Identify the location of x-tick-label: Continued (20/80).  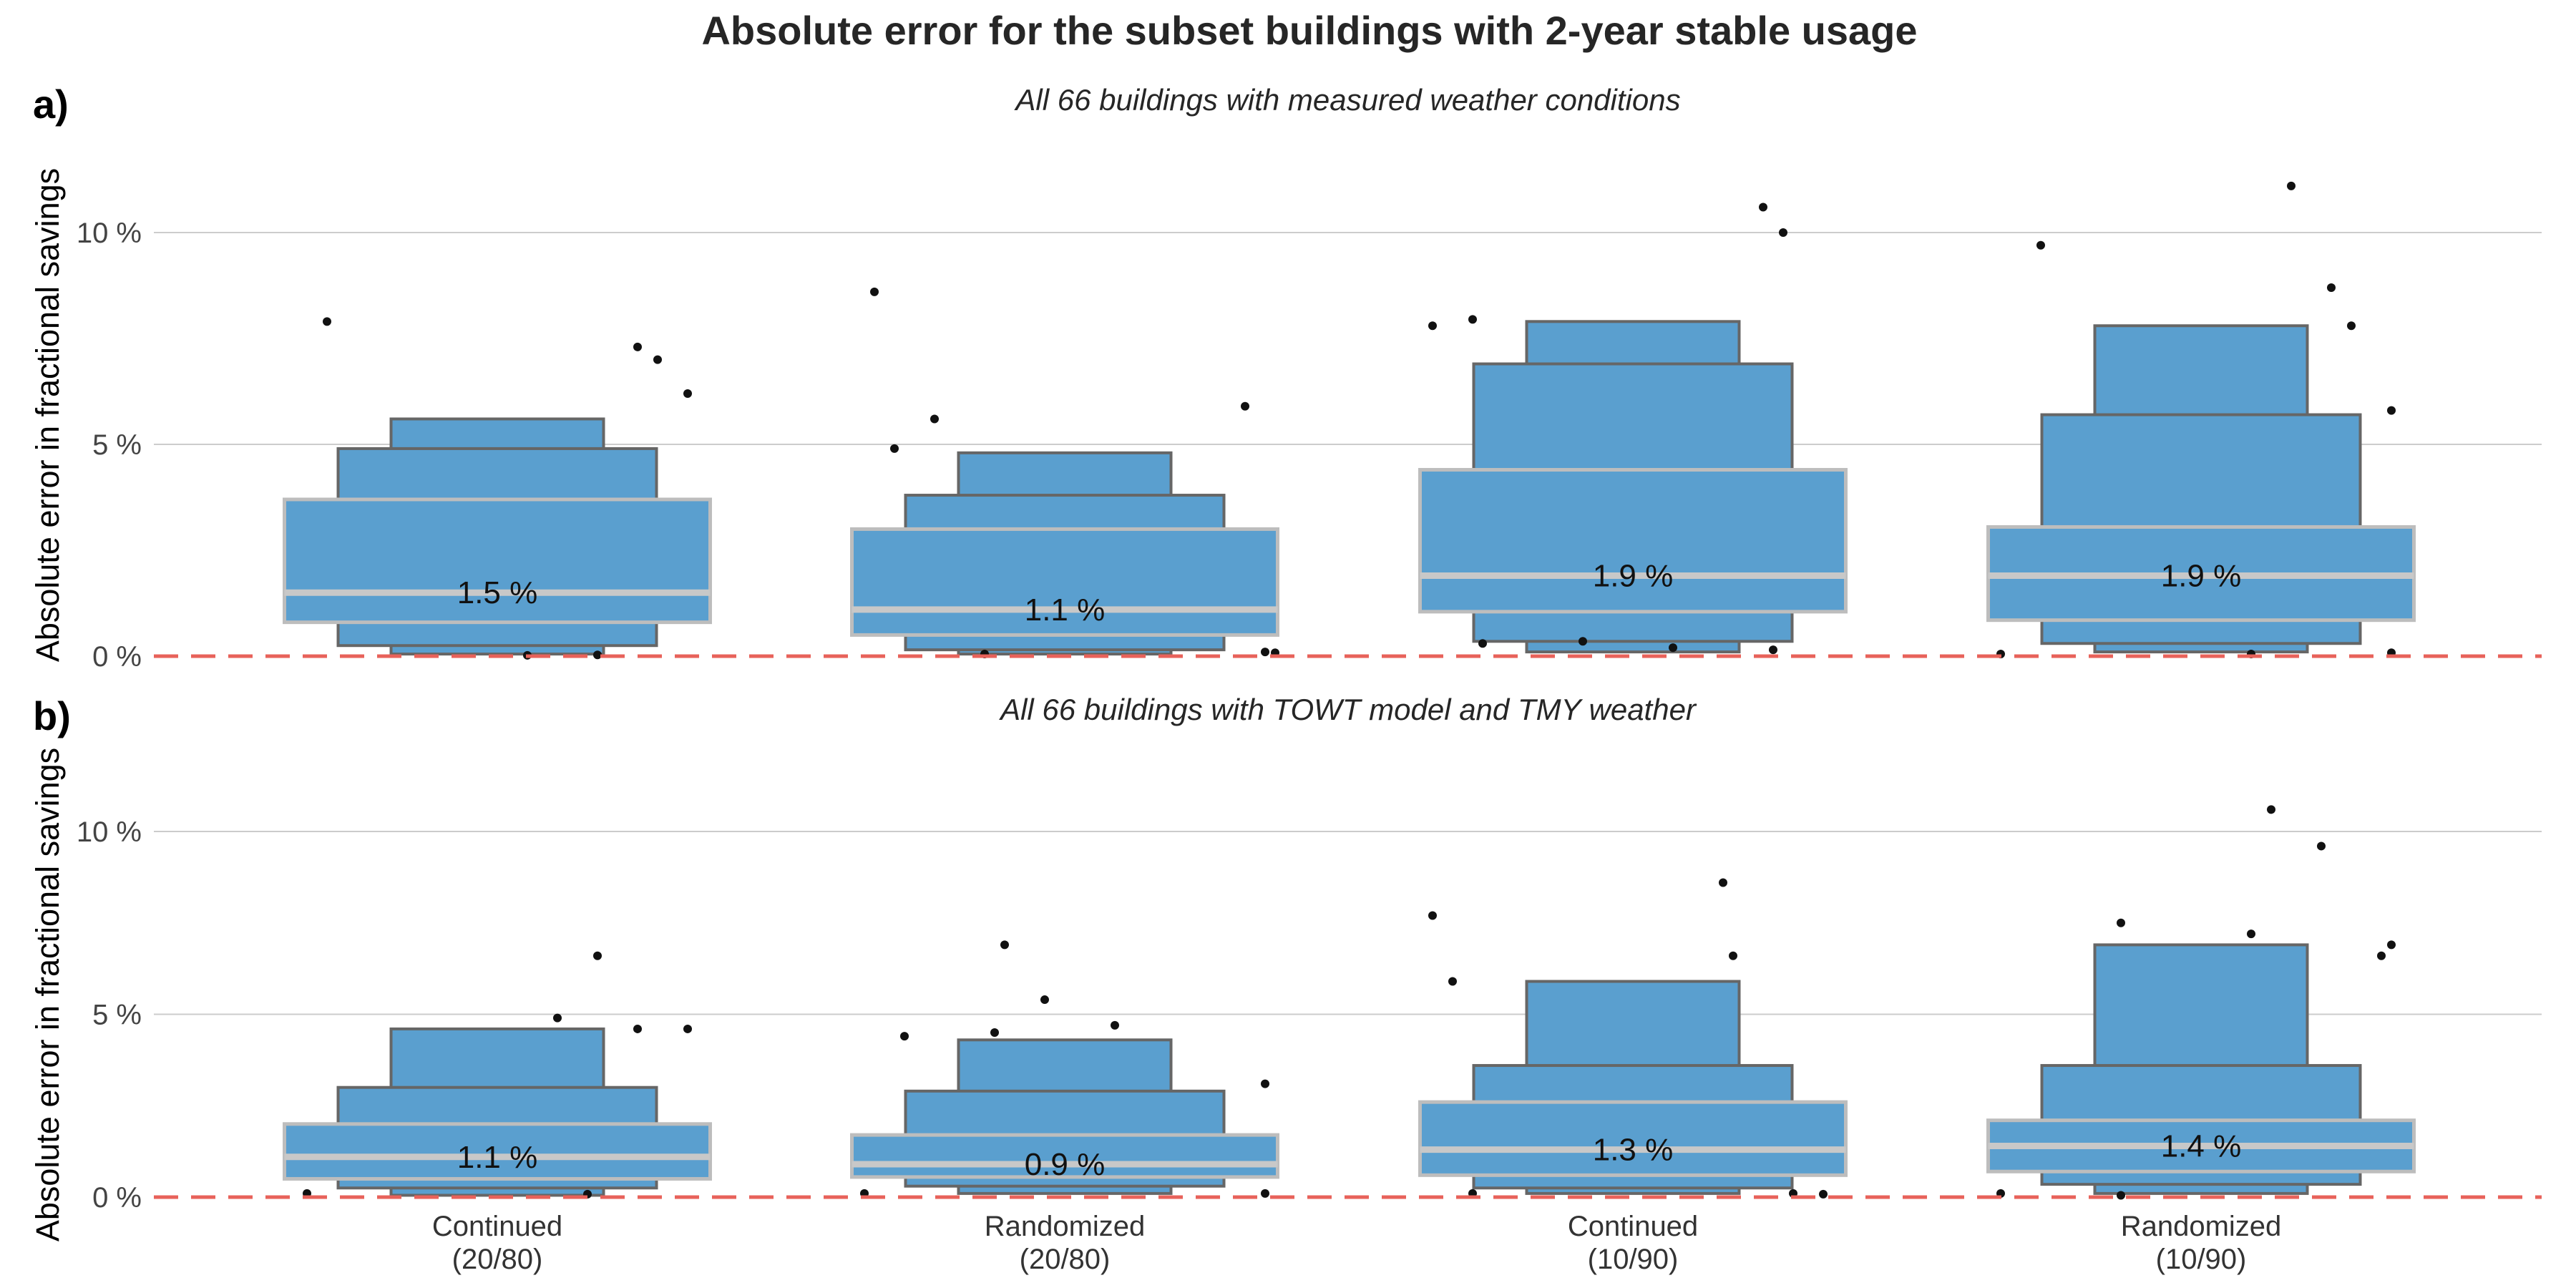
(497, 1243).